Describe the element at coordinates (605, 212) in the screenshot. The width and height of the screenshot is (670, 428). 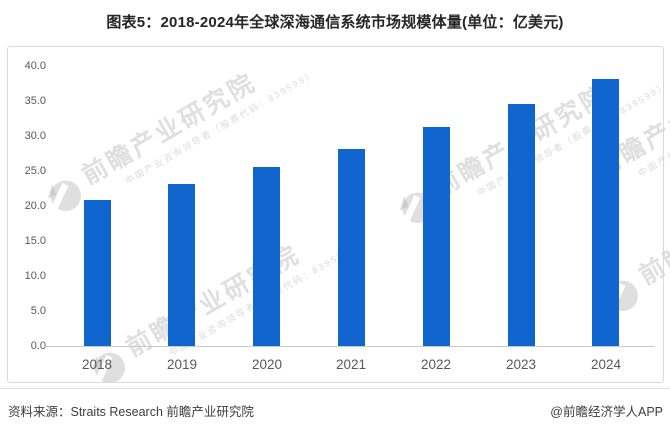
I see `bar-2024` at that location.